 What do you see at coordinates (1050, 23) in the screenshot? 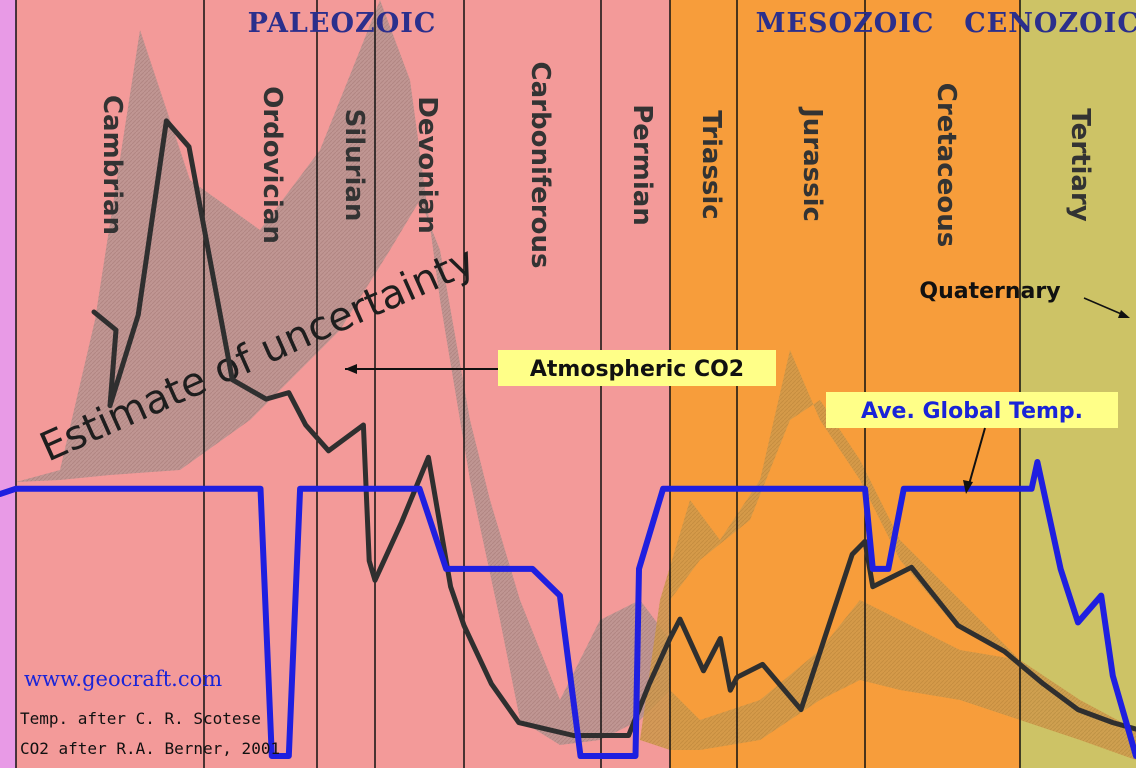
I see `era-label-cenozoic: CENOZOIC` at bounding box center [1050, 23].